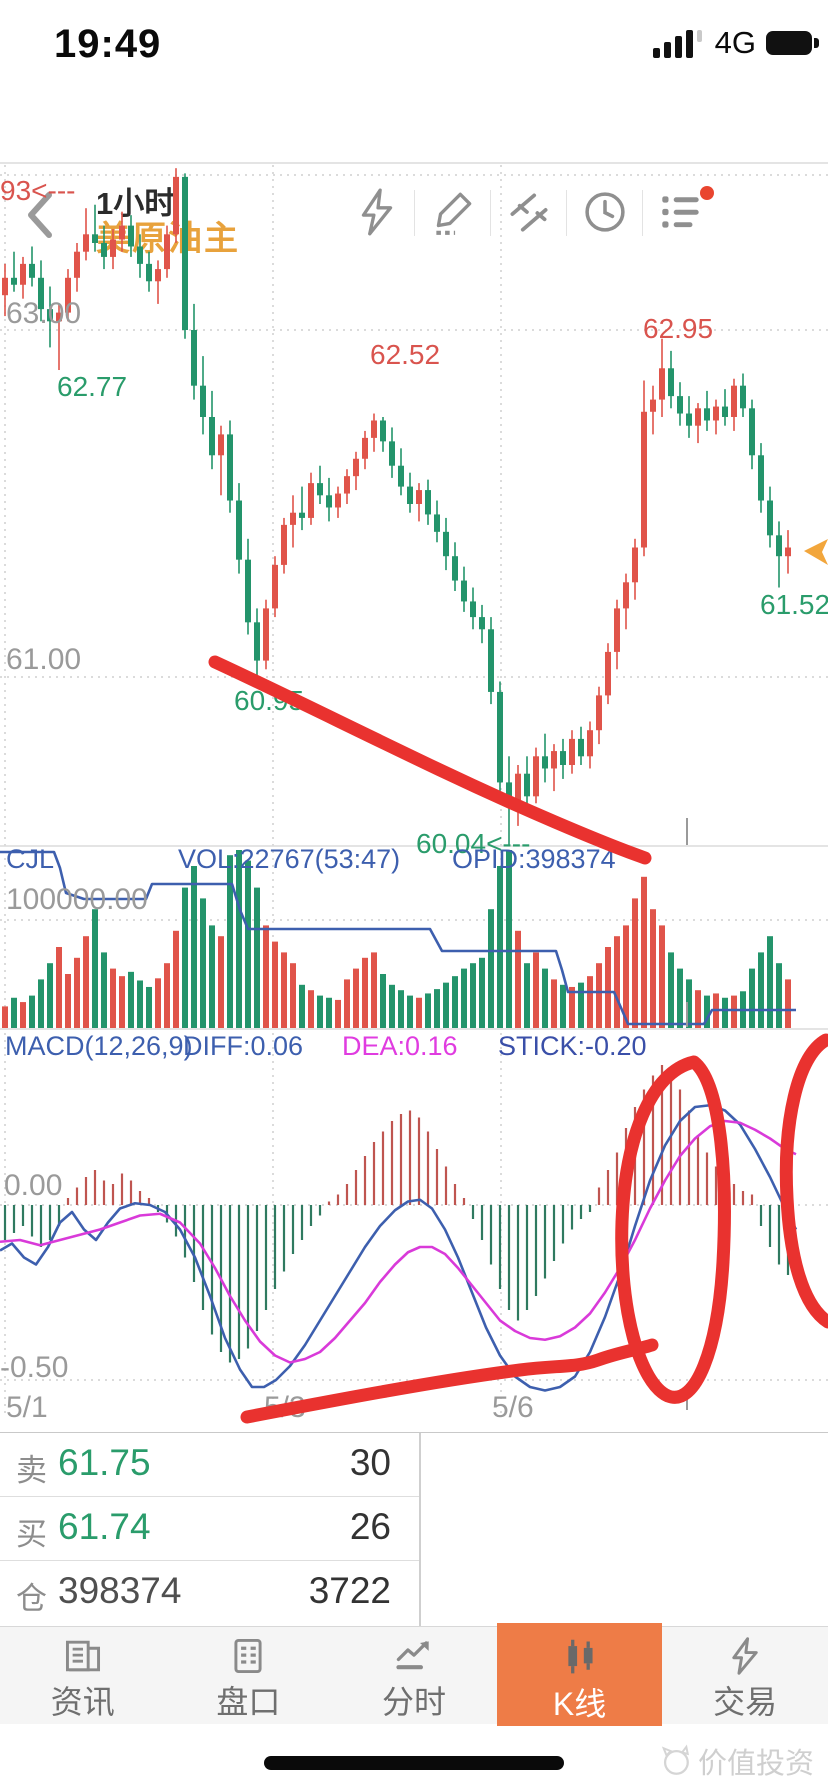 This screenshot has height=1792, width=828. Describe the element at coordinates (677, 44) in the screenshot. I see `cellular-signal-icon` at that location.